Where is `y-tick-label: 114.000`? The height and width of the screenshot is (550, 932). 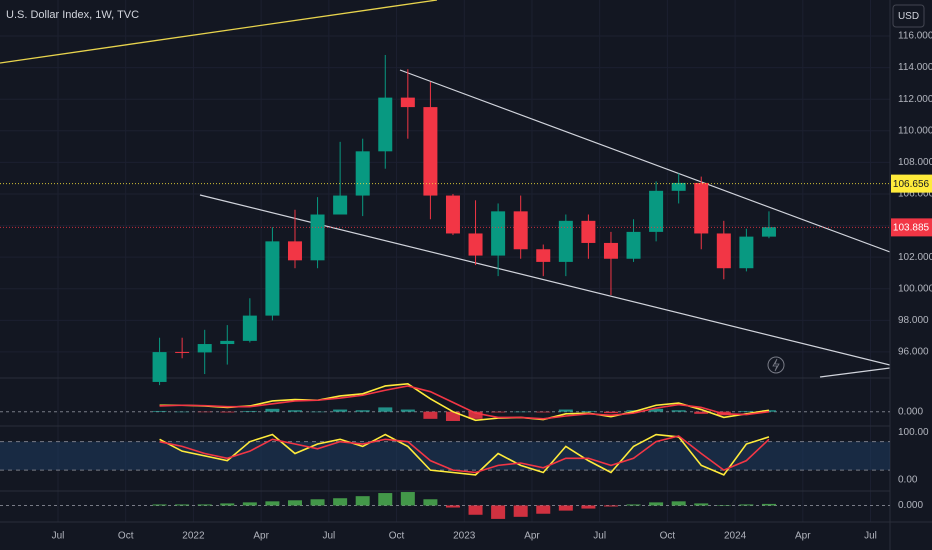
y-tick-label: 114.000 is located at coordinates (915, 67).